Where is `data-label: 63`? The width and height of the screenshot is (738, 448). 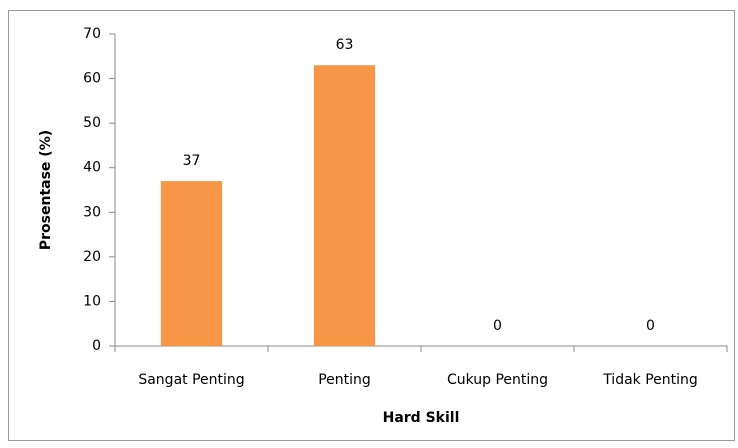
data-label: 63 is located at coordinates (345, 45).